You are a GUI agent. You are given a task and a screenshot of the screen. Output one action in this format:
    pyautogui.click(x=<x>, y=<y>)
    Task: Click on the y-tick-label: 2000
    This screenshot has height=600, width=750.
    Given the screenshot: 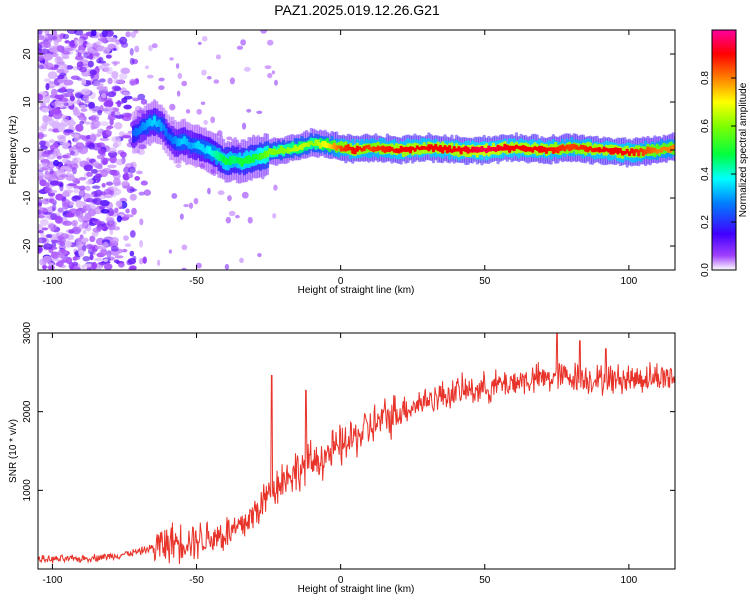 What is the action you would take?
    pyautogui.click(x=27, y=411)
    